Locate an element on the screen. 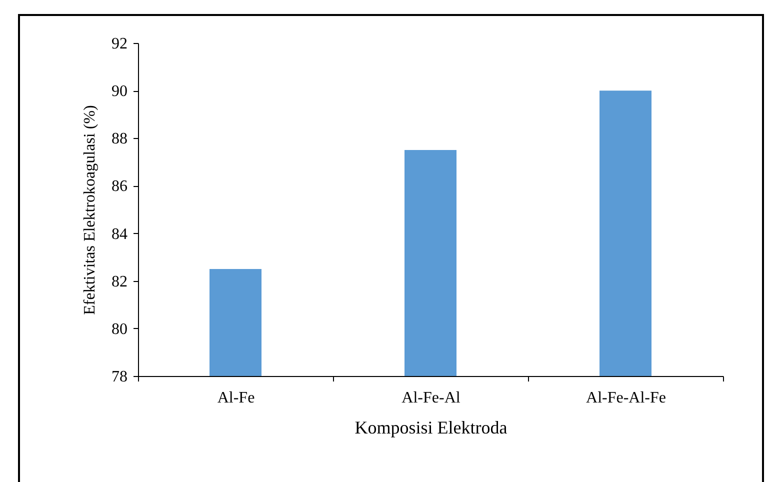 The width and height of the screenshot is (776, 482). x-tick-label: Al-Fe-Al is located at coordinates (431, 398).